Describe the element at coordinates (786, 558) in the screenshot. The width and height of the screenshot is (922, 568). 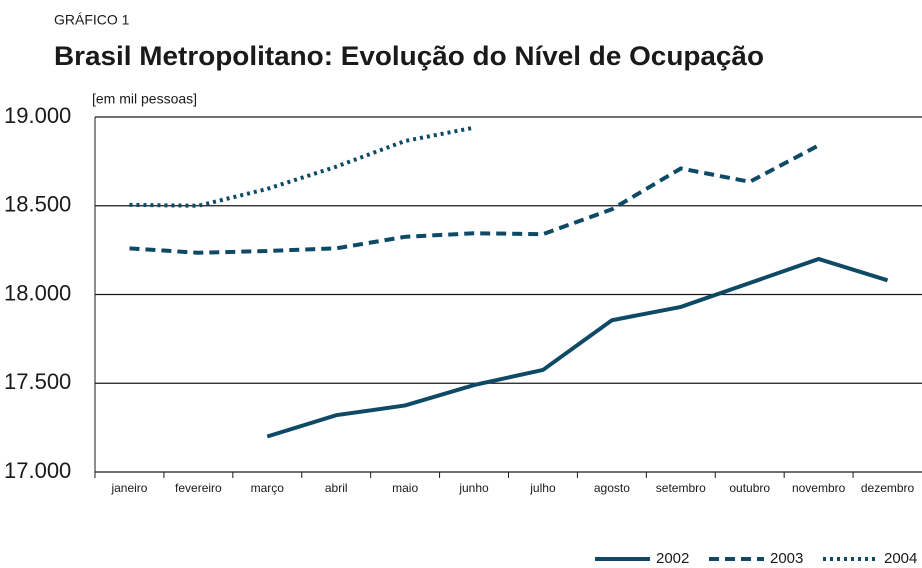
I see `legend-label: 2003` at that location.